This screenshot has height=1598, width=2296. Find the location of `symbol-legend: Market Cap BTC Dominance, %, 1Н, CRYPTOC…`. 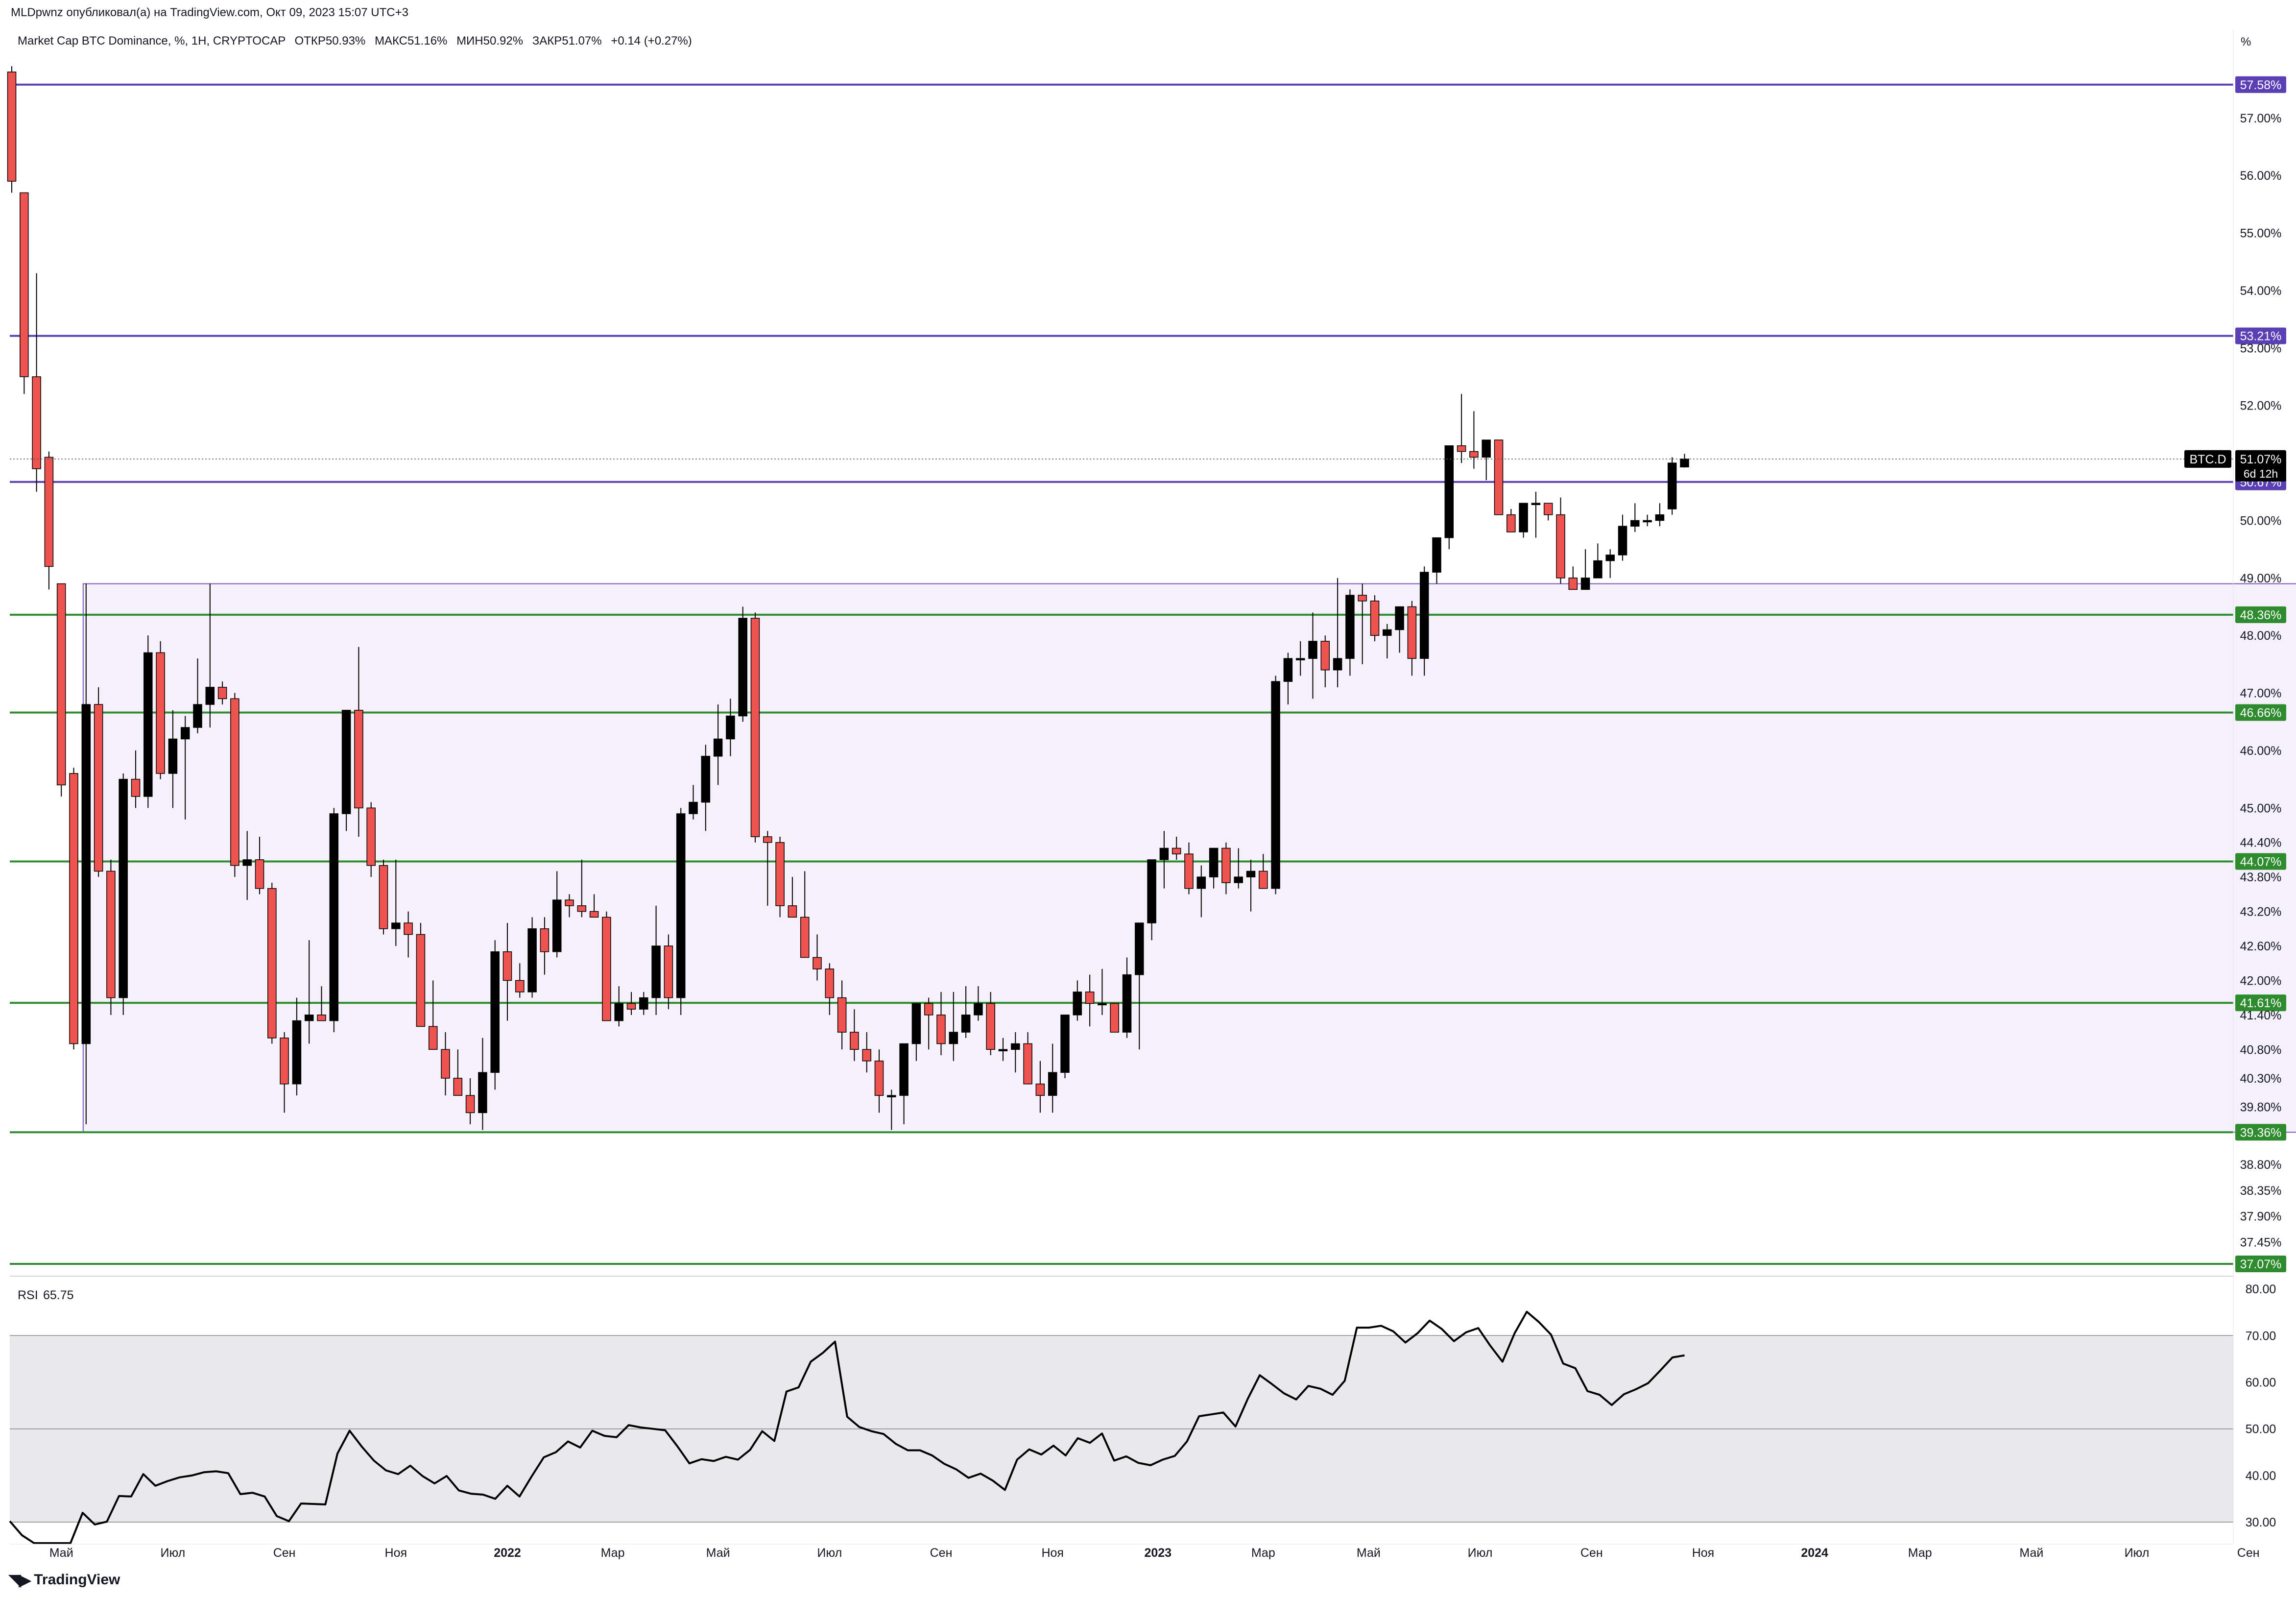

symbol-legend: Market Cap BTC Dominance, %, 1Н, CRYPTOC… is located at coordinates (355, 41).